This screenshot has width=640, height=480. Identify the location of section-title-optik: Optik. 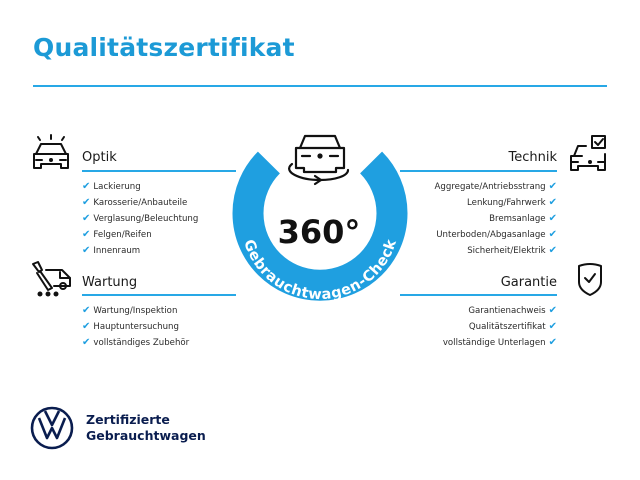
(99, 157).